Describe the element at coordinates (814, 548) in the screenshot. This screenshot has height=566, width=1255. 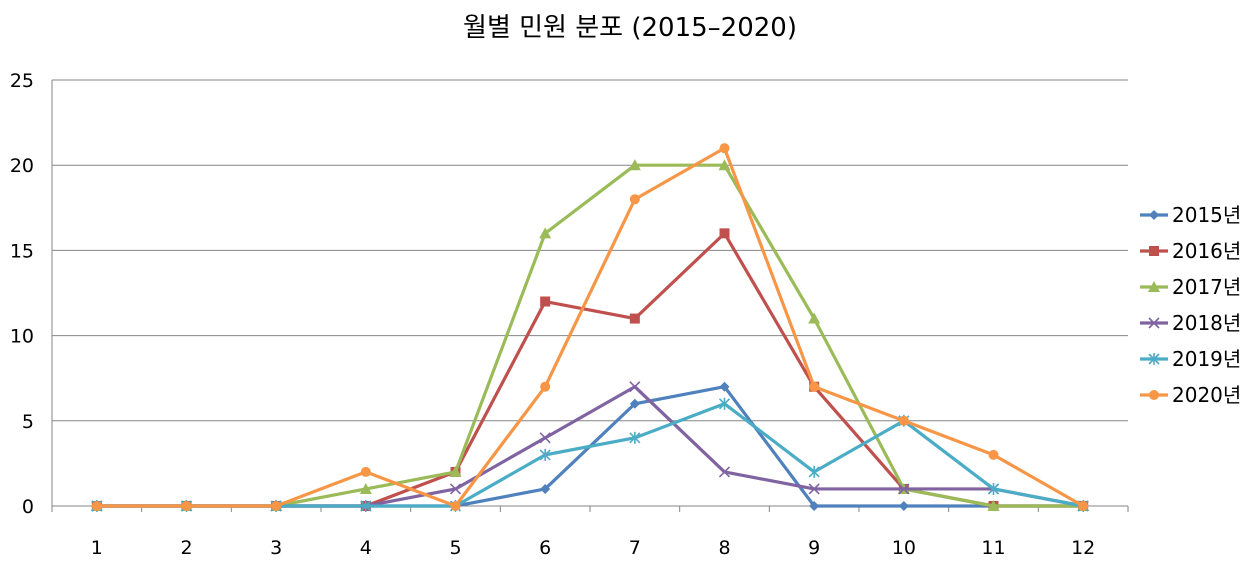
I see `x-tick-label: 9` at that location.